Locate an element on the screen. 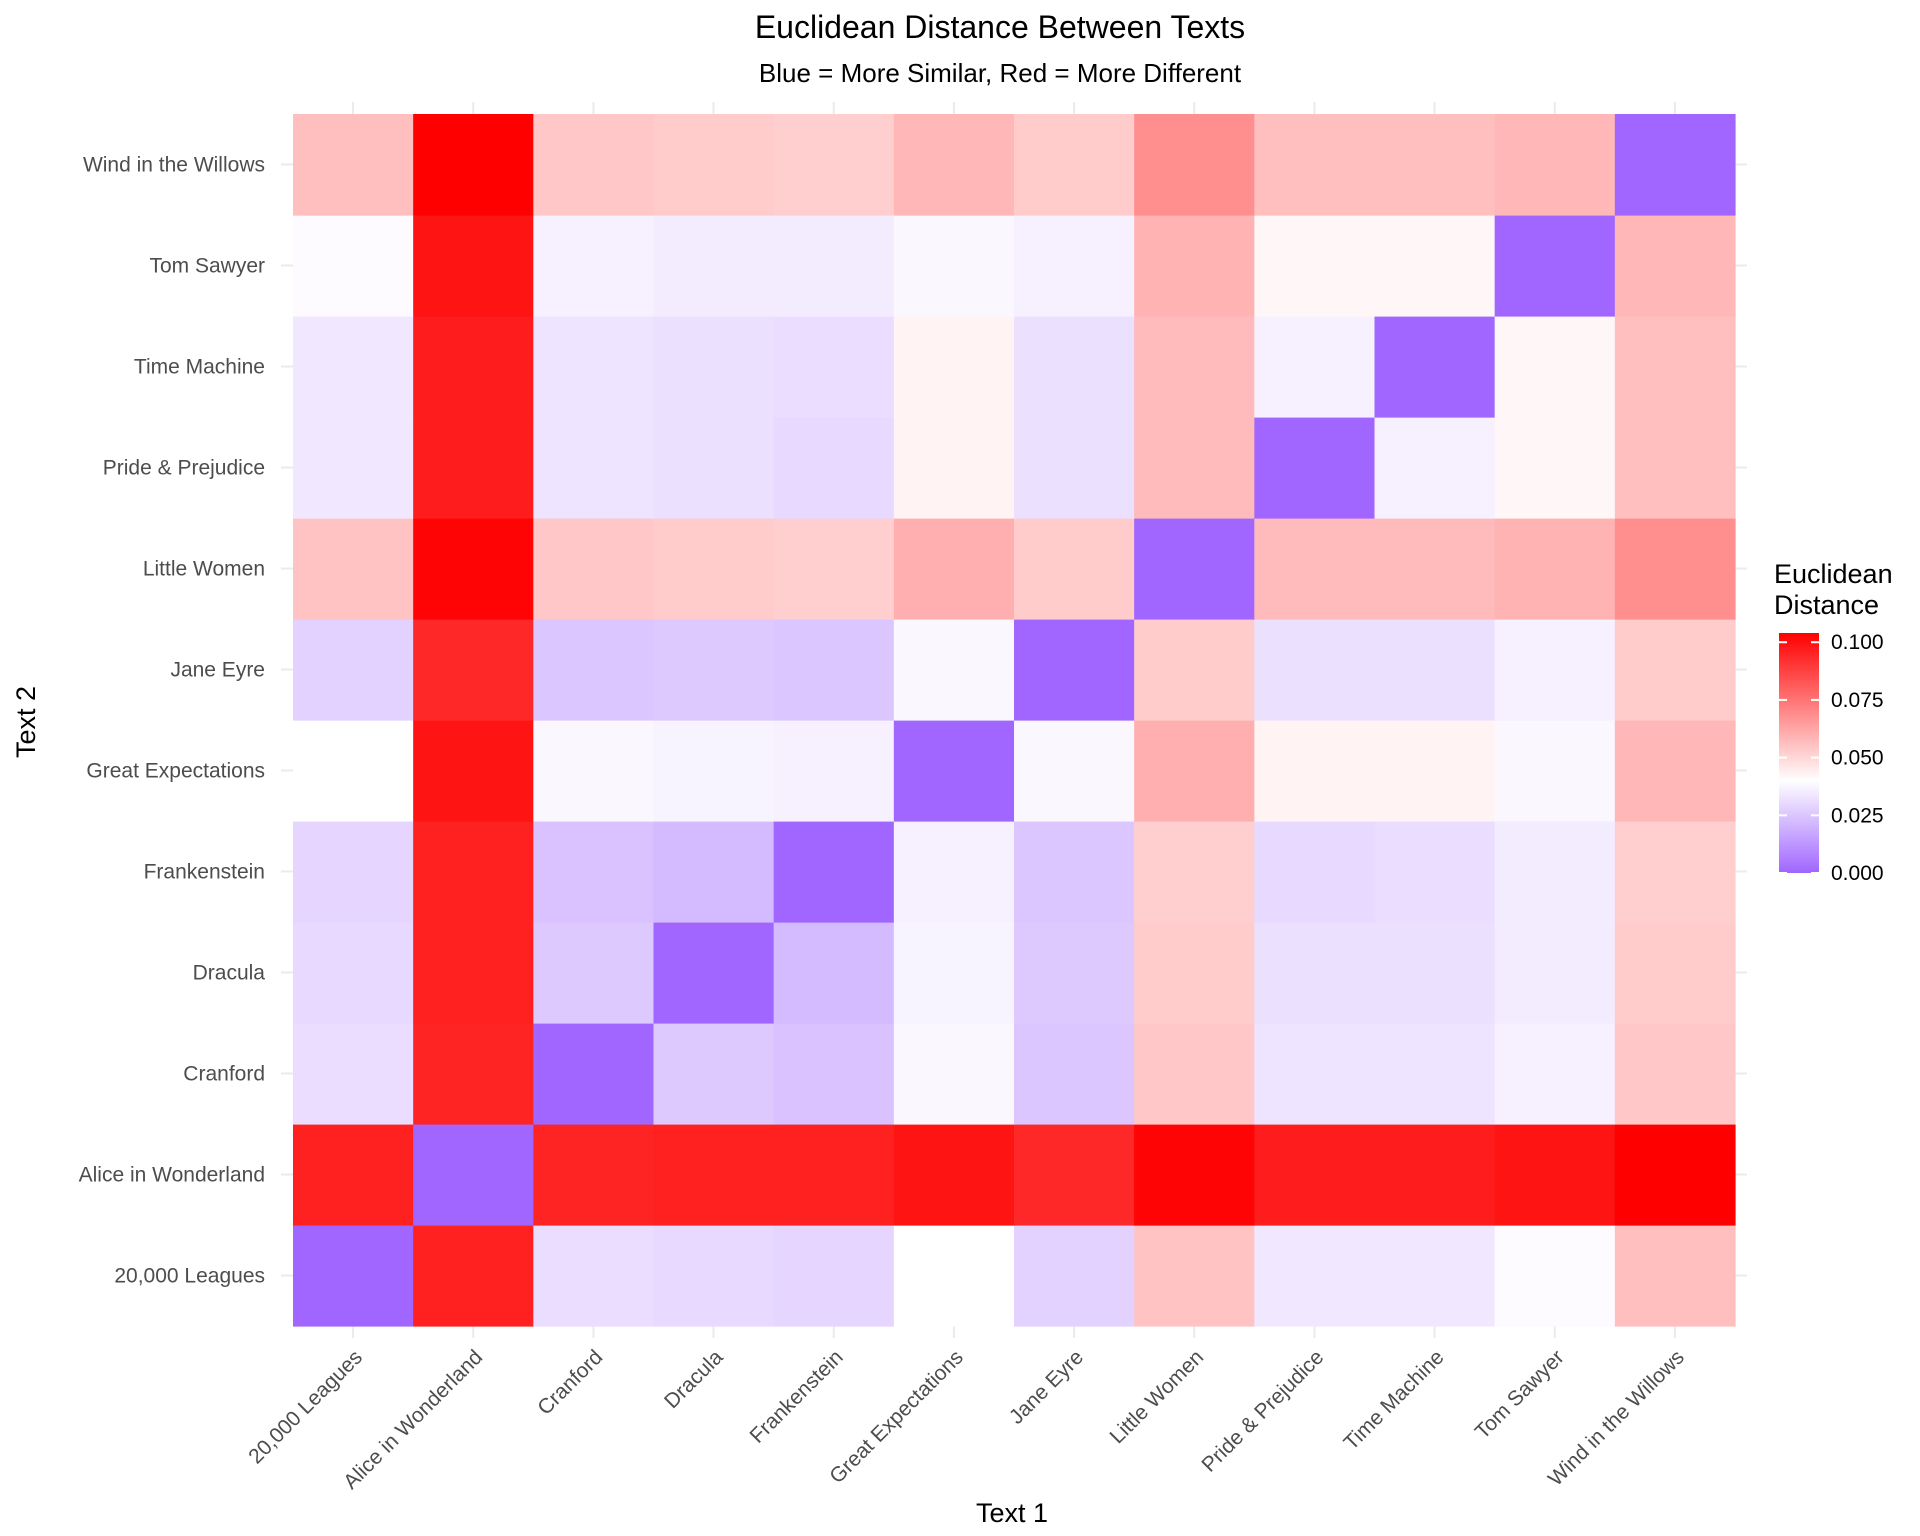 The width and height of the screenshot is (1920, 1536). legend-tick-label: 0.025 is located at coordinates (1857, 815).